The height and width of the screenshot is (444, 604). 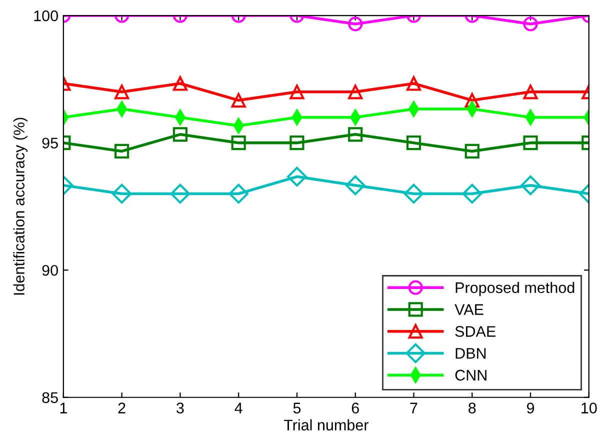 I want to click on x-tick-label: 4, so click(x=238, y=408).